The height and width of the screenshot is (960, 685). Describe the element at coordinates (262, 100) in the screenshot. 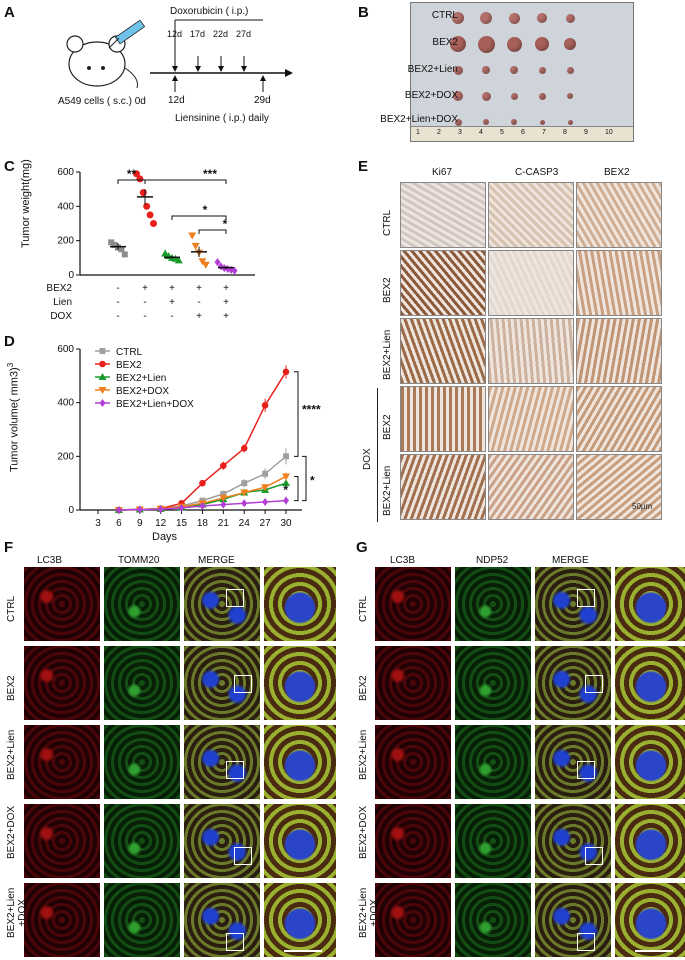

I see `lien-end: 29d` at that location.